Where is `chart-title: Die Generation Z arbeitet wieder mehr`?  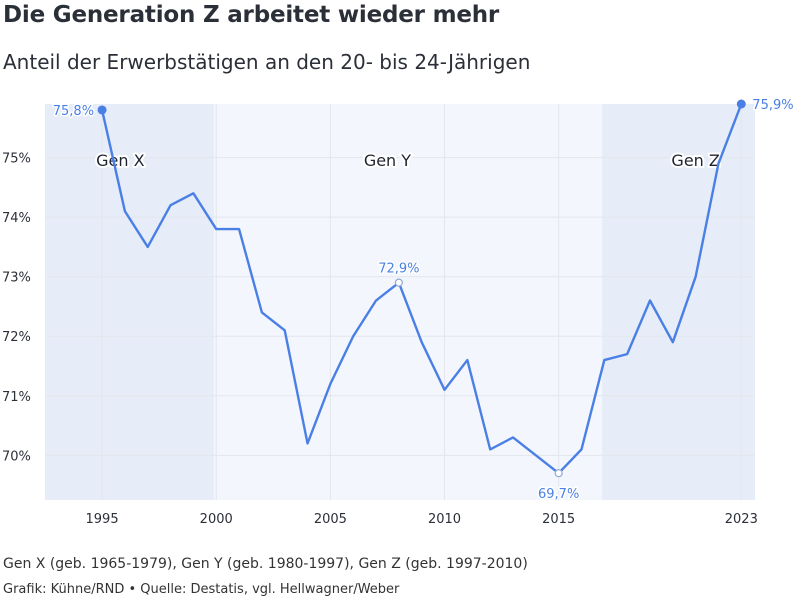
chart-title: Die Generation Z arbeitet wieder mehr is located at coordinates (251, 15).